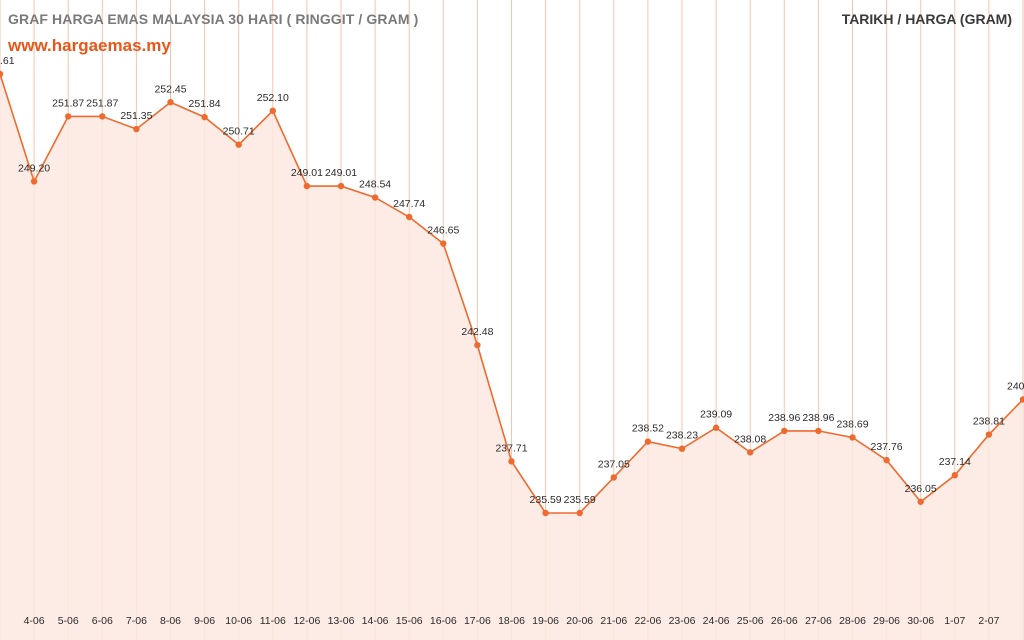  Describe the element at coordinates (920, 621) in the screenshot. I see `x-tick-label: 30-06` at that location.